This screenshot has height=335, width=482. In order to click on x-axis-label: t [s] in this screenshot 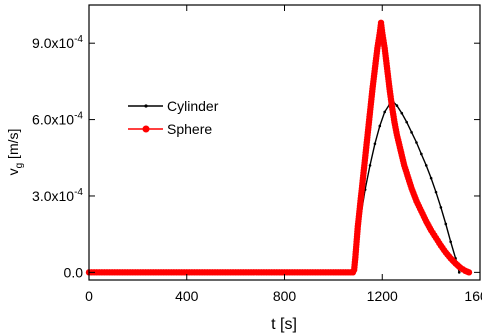, I will do `click(284, 324)`.